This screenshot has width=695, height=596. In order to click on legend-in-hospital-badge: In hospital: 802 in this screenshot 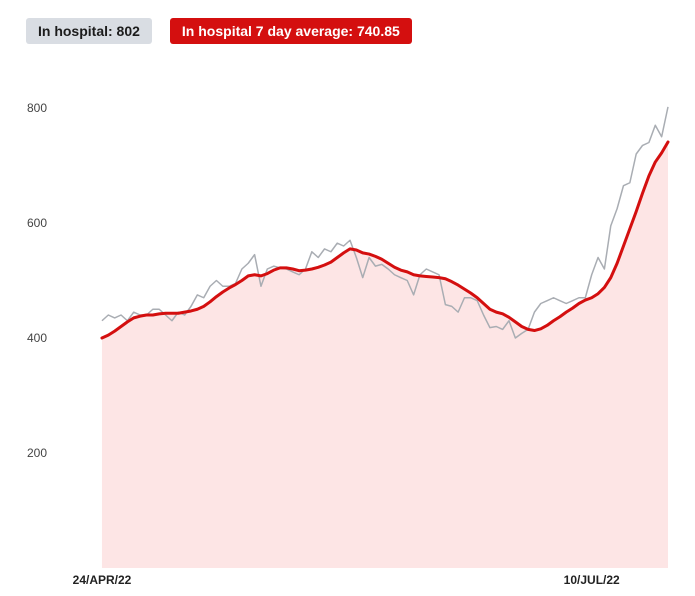, I will do `click(89, 31)`.